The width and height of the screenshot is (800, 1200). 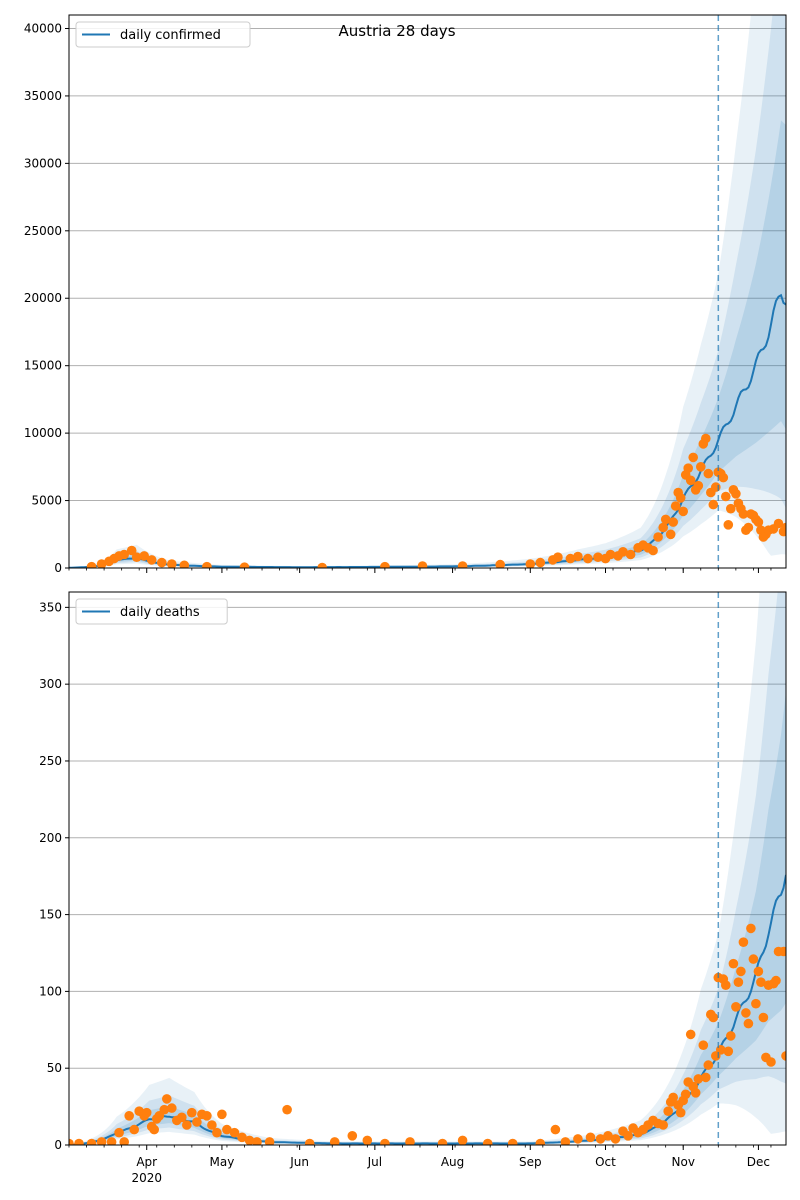 I want to click on x-tick-label: Jun, so click(x=299, y=1162).